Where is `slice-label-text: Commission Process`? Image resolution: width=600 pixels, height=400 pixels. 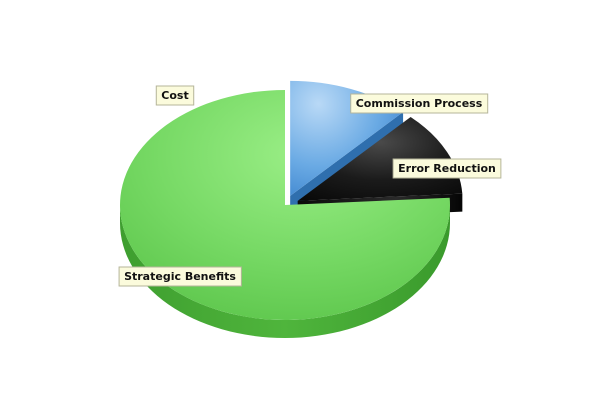
slice-label-text: Commission Process is located at coordinates (419, 103).